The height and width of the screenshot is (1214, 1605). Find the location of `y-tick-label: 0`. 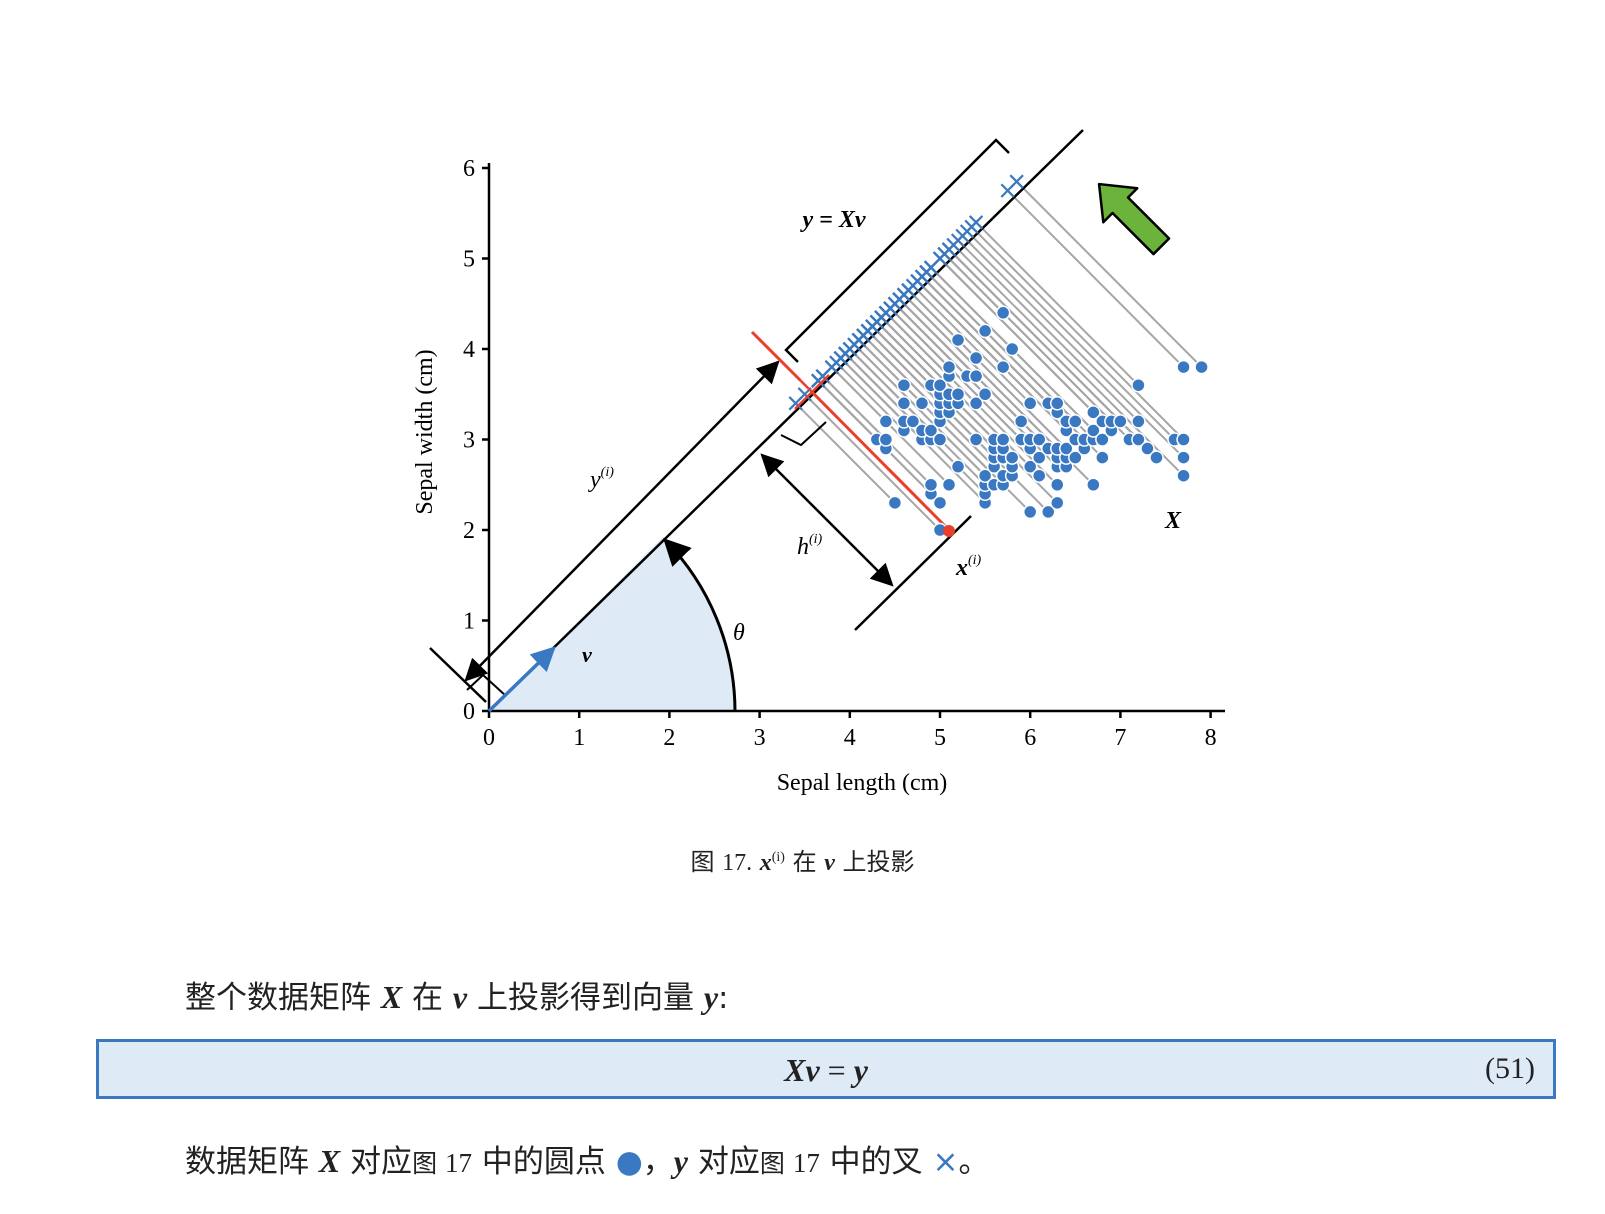

y-tick-label: 0 is located at coordinates (469, 712).